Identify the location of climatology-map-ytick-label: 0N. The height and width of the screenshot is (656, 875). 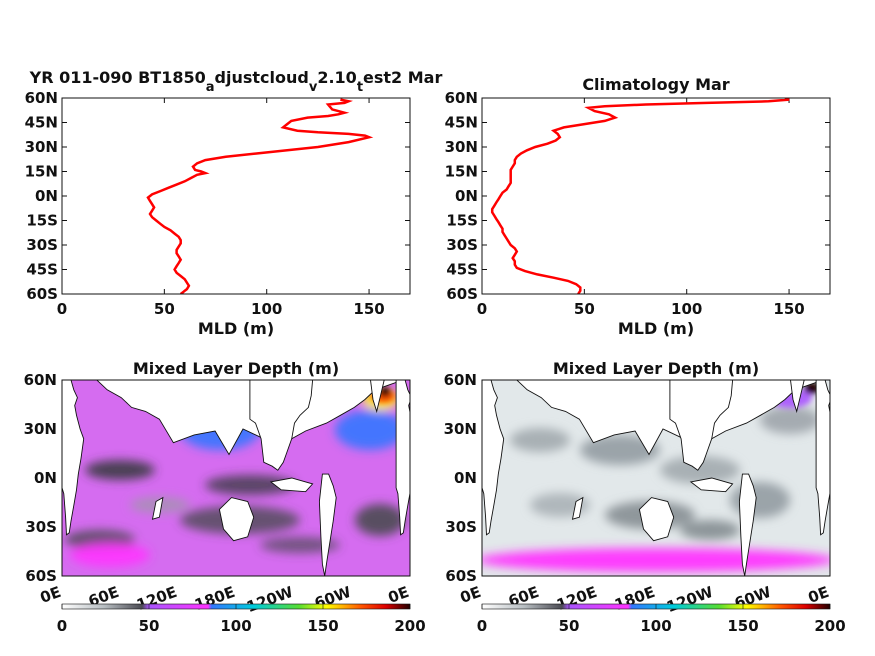
(465, 478).